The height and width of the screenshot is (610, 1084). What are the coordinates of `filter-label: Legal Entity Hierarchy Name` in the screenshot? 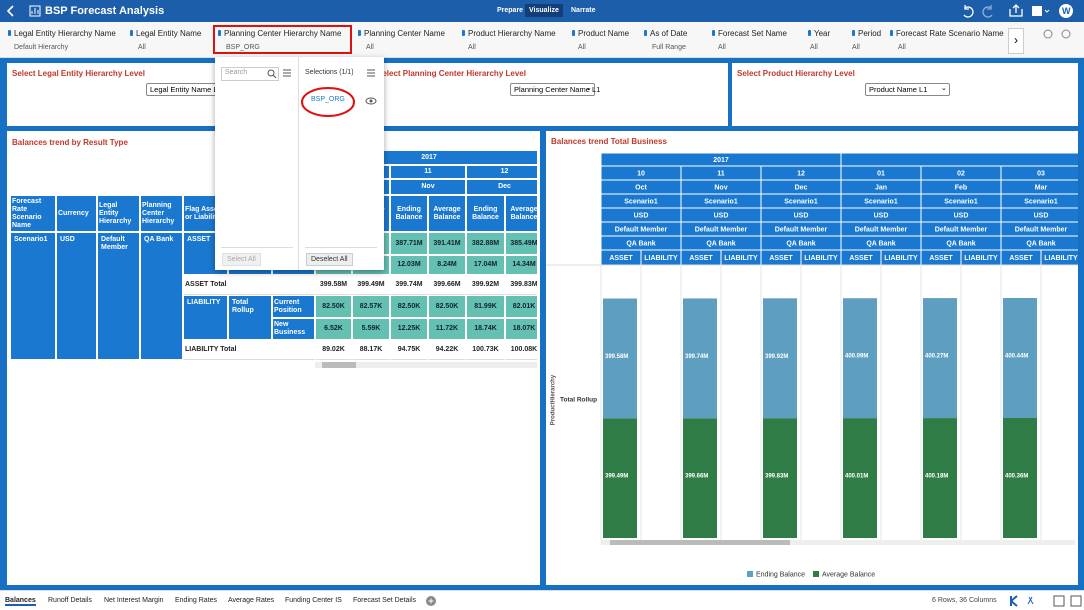 It's located at (65, 33).